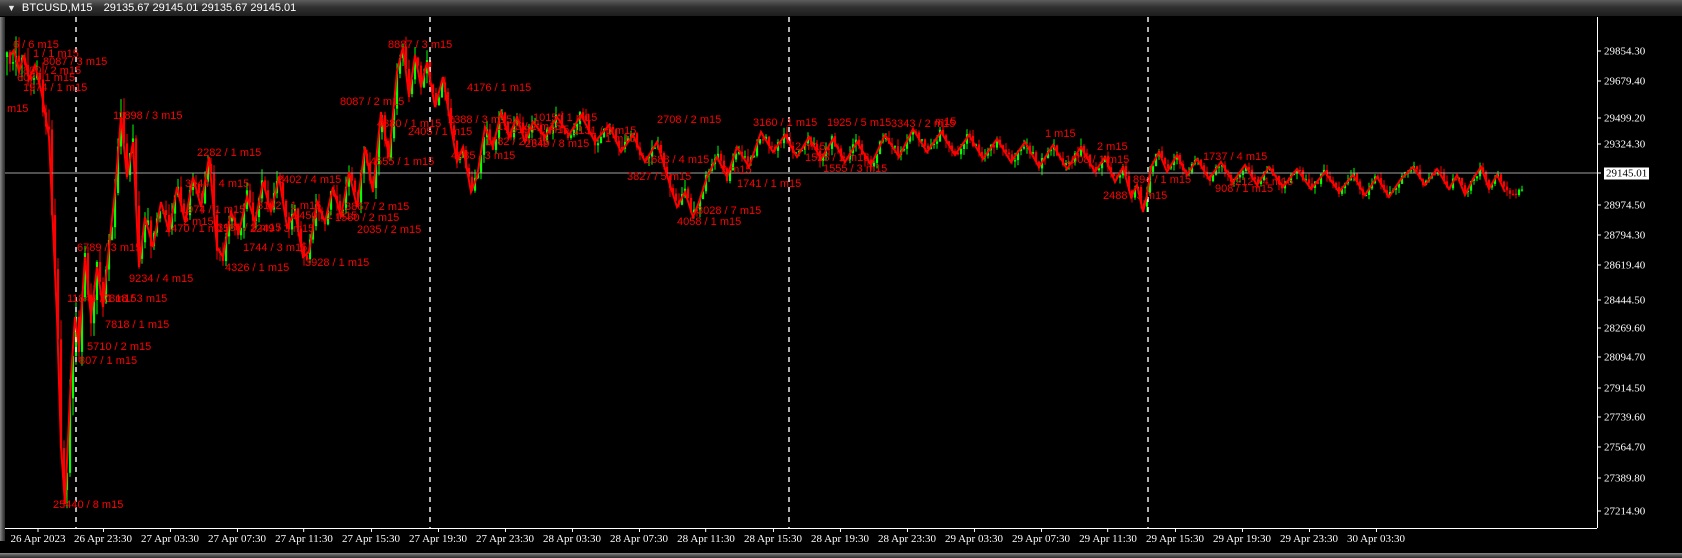  I want to click on bottom-scroll-strip, so click(841, 555).